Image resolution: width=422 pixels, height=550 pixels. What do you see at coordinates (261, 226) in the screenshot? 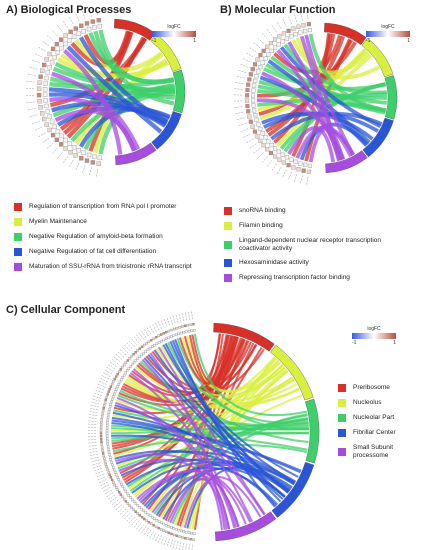
I see `legend-label: Filamin binding` at bounding box center [261, 226].